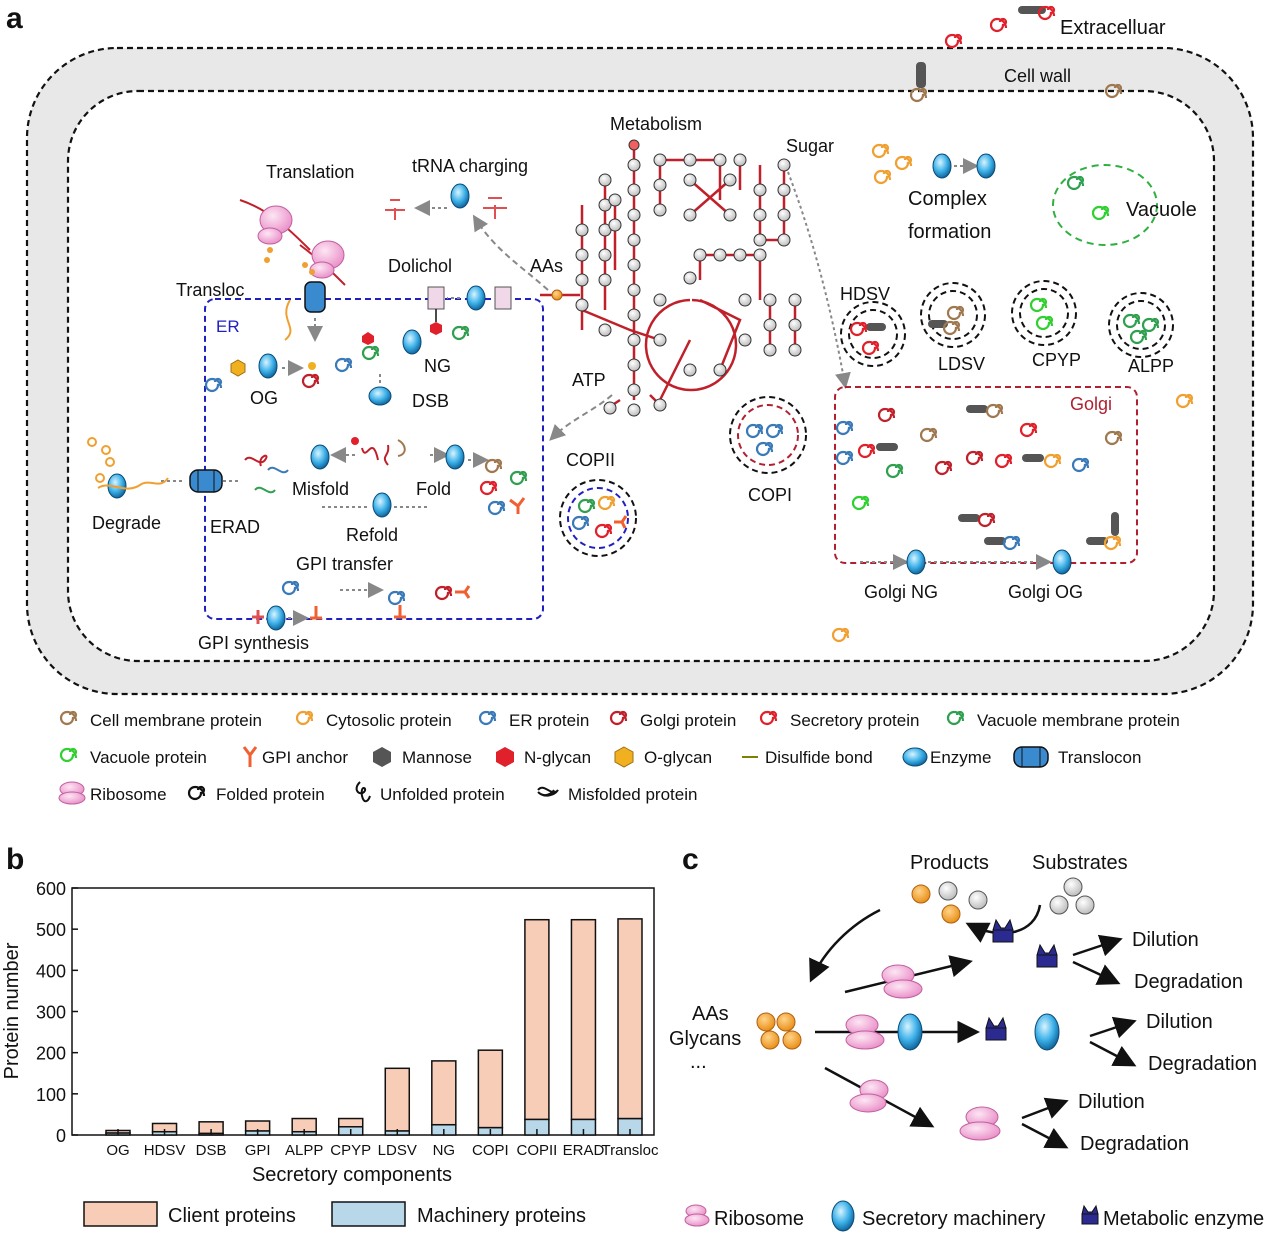 Image resolution: width=1280 pixels, height=1233 pixels. What do you see at coordinates (363, 792) in the screenshot?
I see `unfolded-protein-legend-icon` at bounding box center [363, 792].